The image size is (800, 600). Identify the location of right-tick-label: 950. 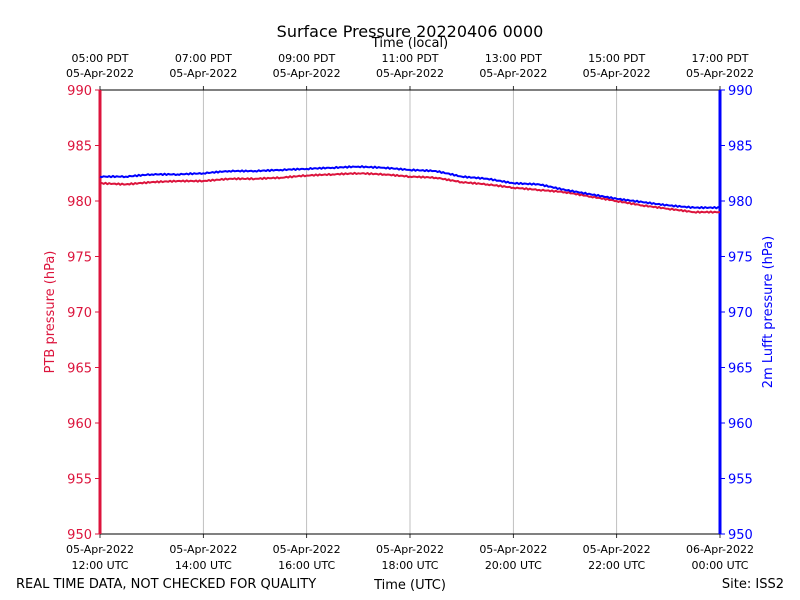
(740, 535).